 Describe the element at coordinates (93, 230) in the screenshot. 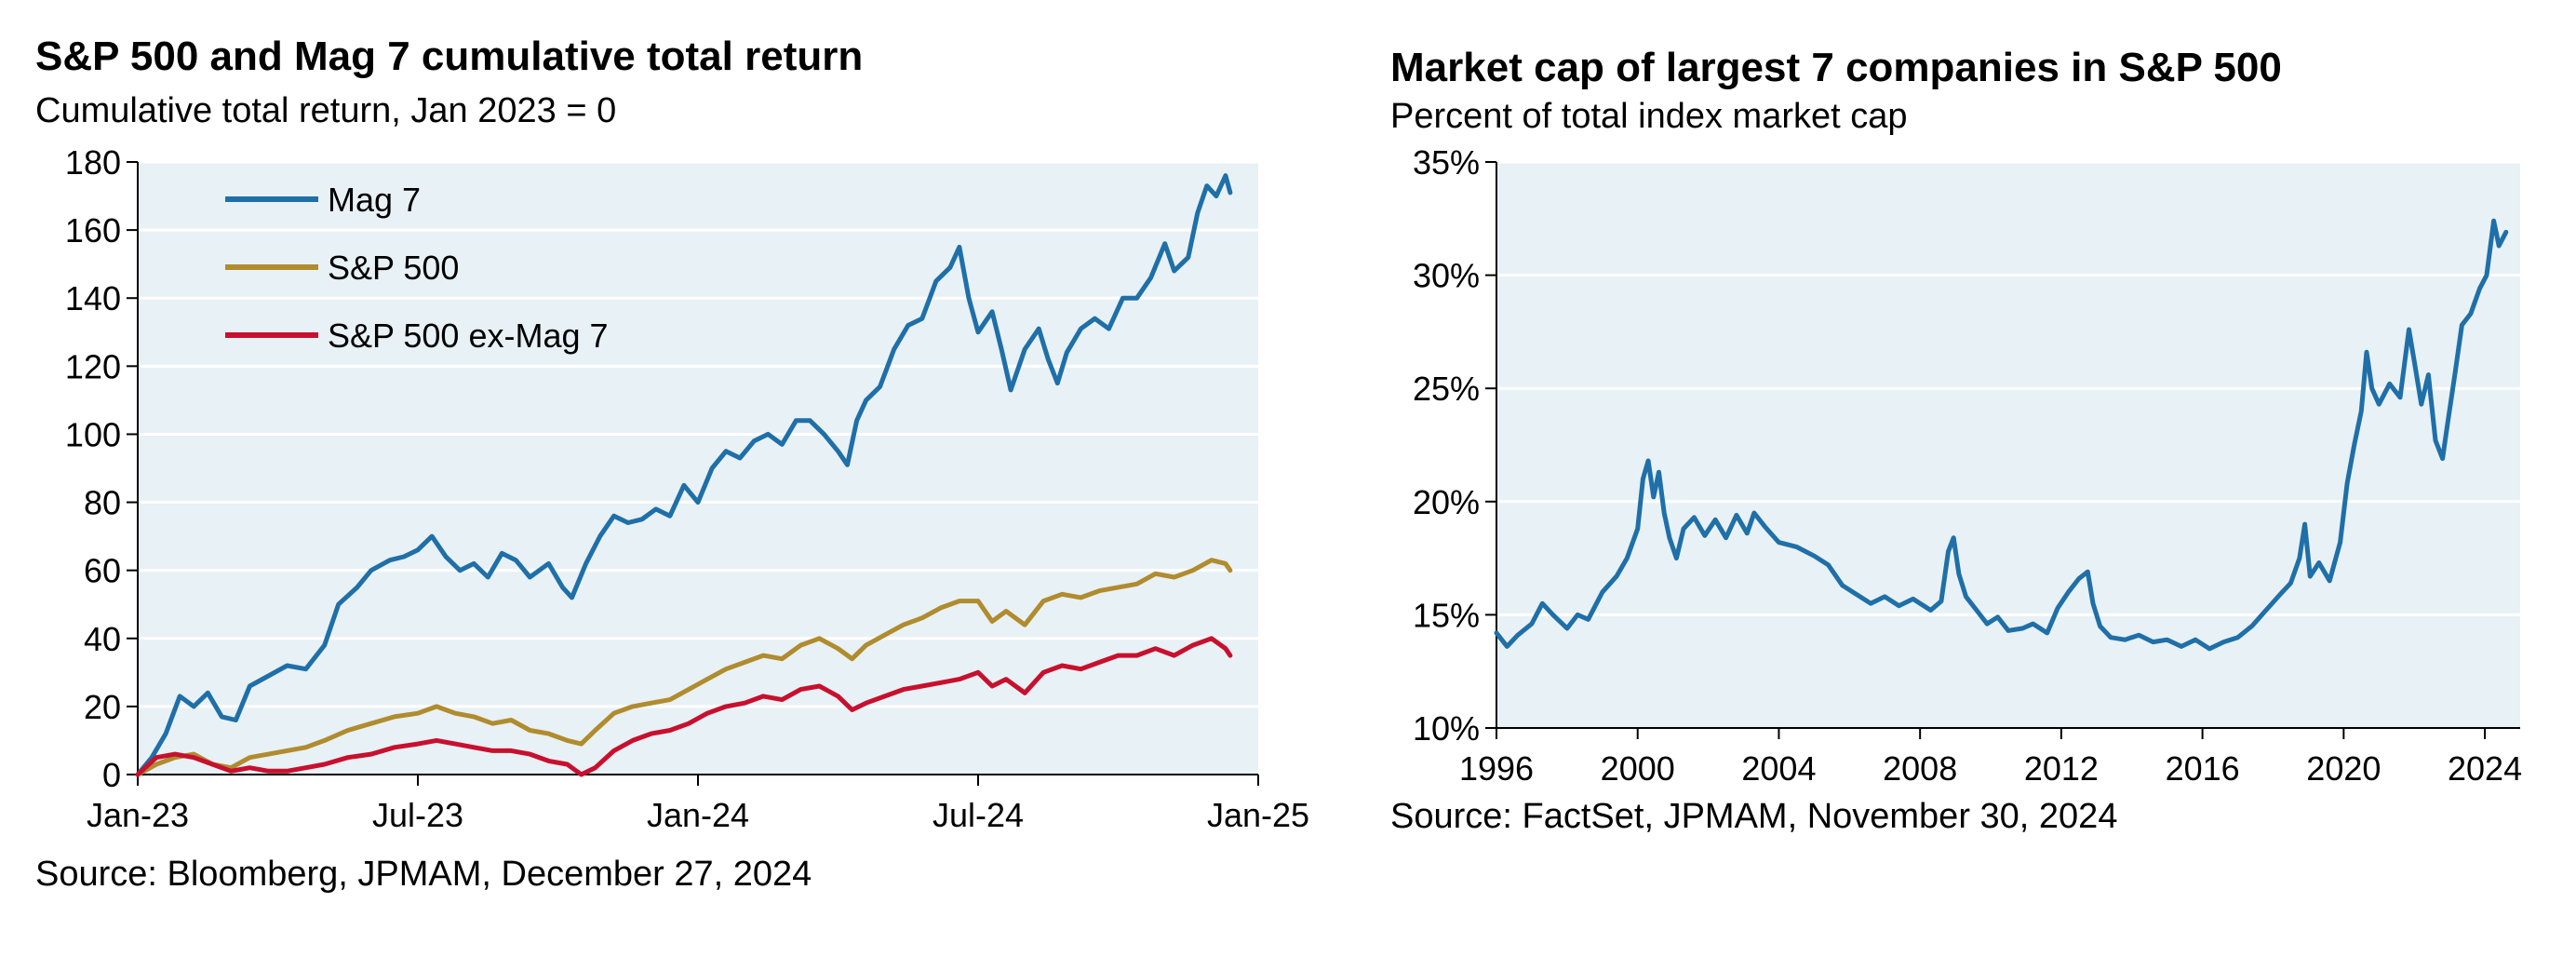

I see `y-tick-label: 160` at that location.